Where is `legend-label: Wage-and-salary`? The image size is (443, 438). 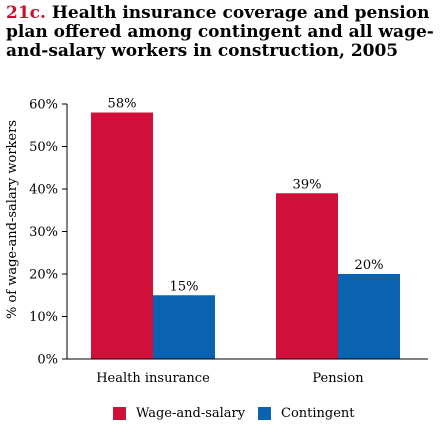 legend-label: Wage-and-salary is located at coordinates (191, 413).